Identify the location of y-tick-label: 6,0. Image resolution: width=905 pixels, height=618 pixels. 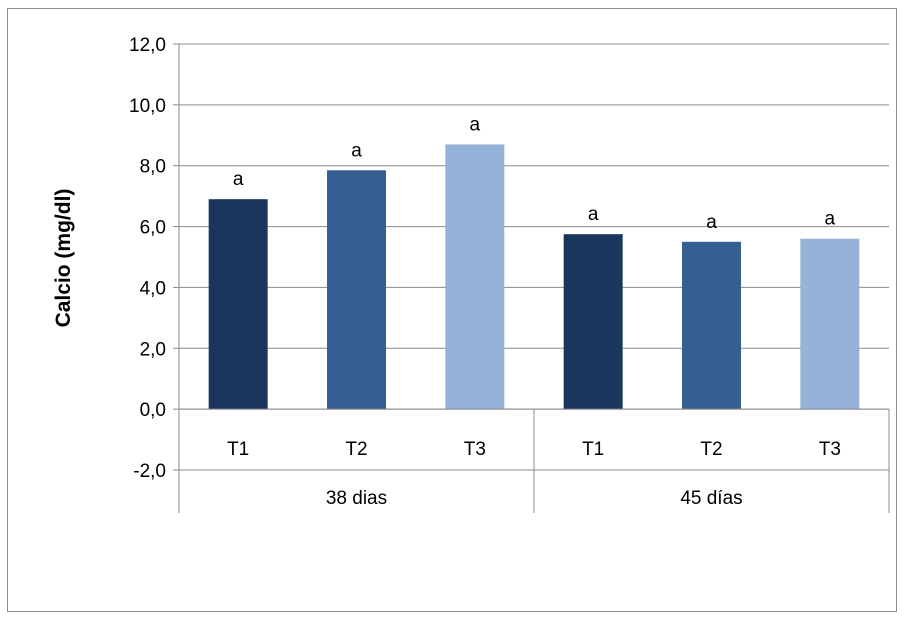
(153, 228).